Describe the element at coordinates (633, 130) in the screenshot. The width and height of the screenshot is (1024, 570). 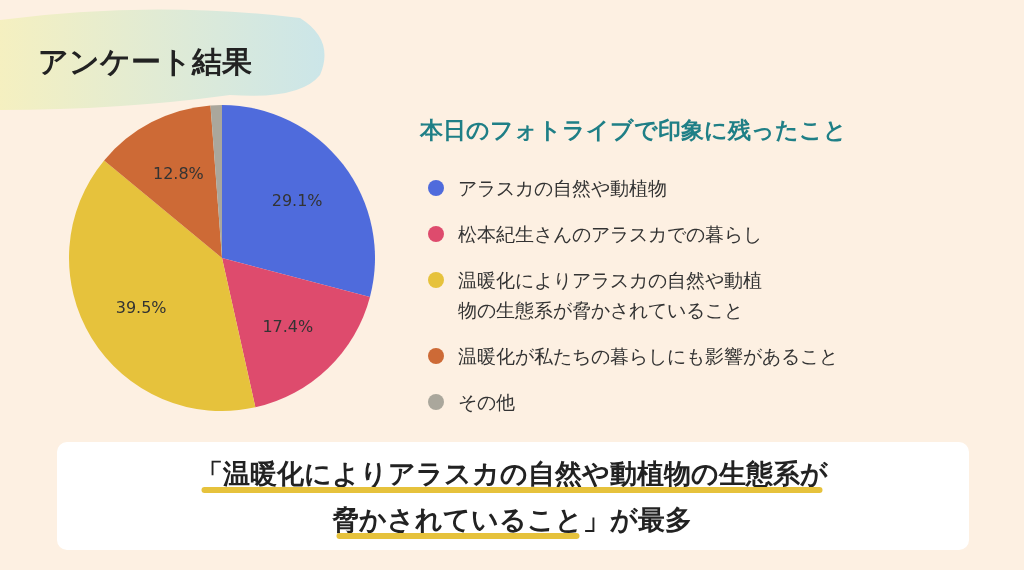
I see `legend-title: 本日のフォトライブで印象に残ったこと` at that location.